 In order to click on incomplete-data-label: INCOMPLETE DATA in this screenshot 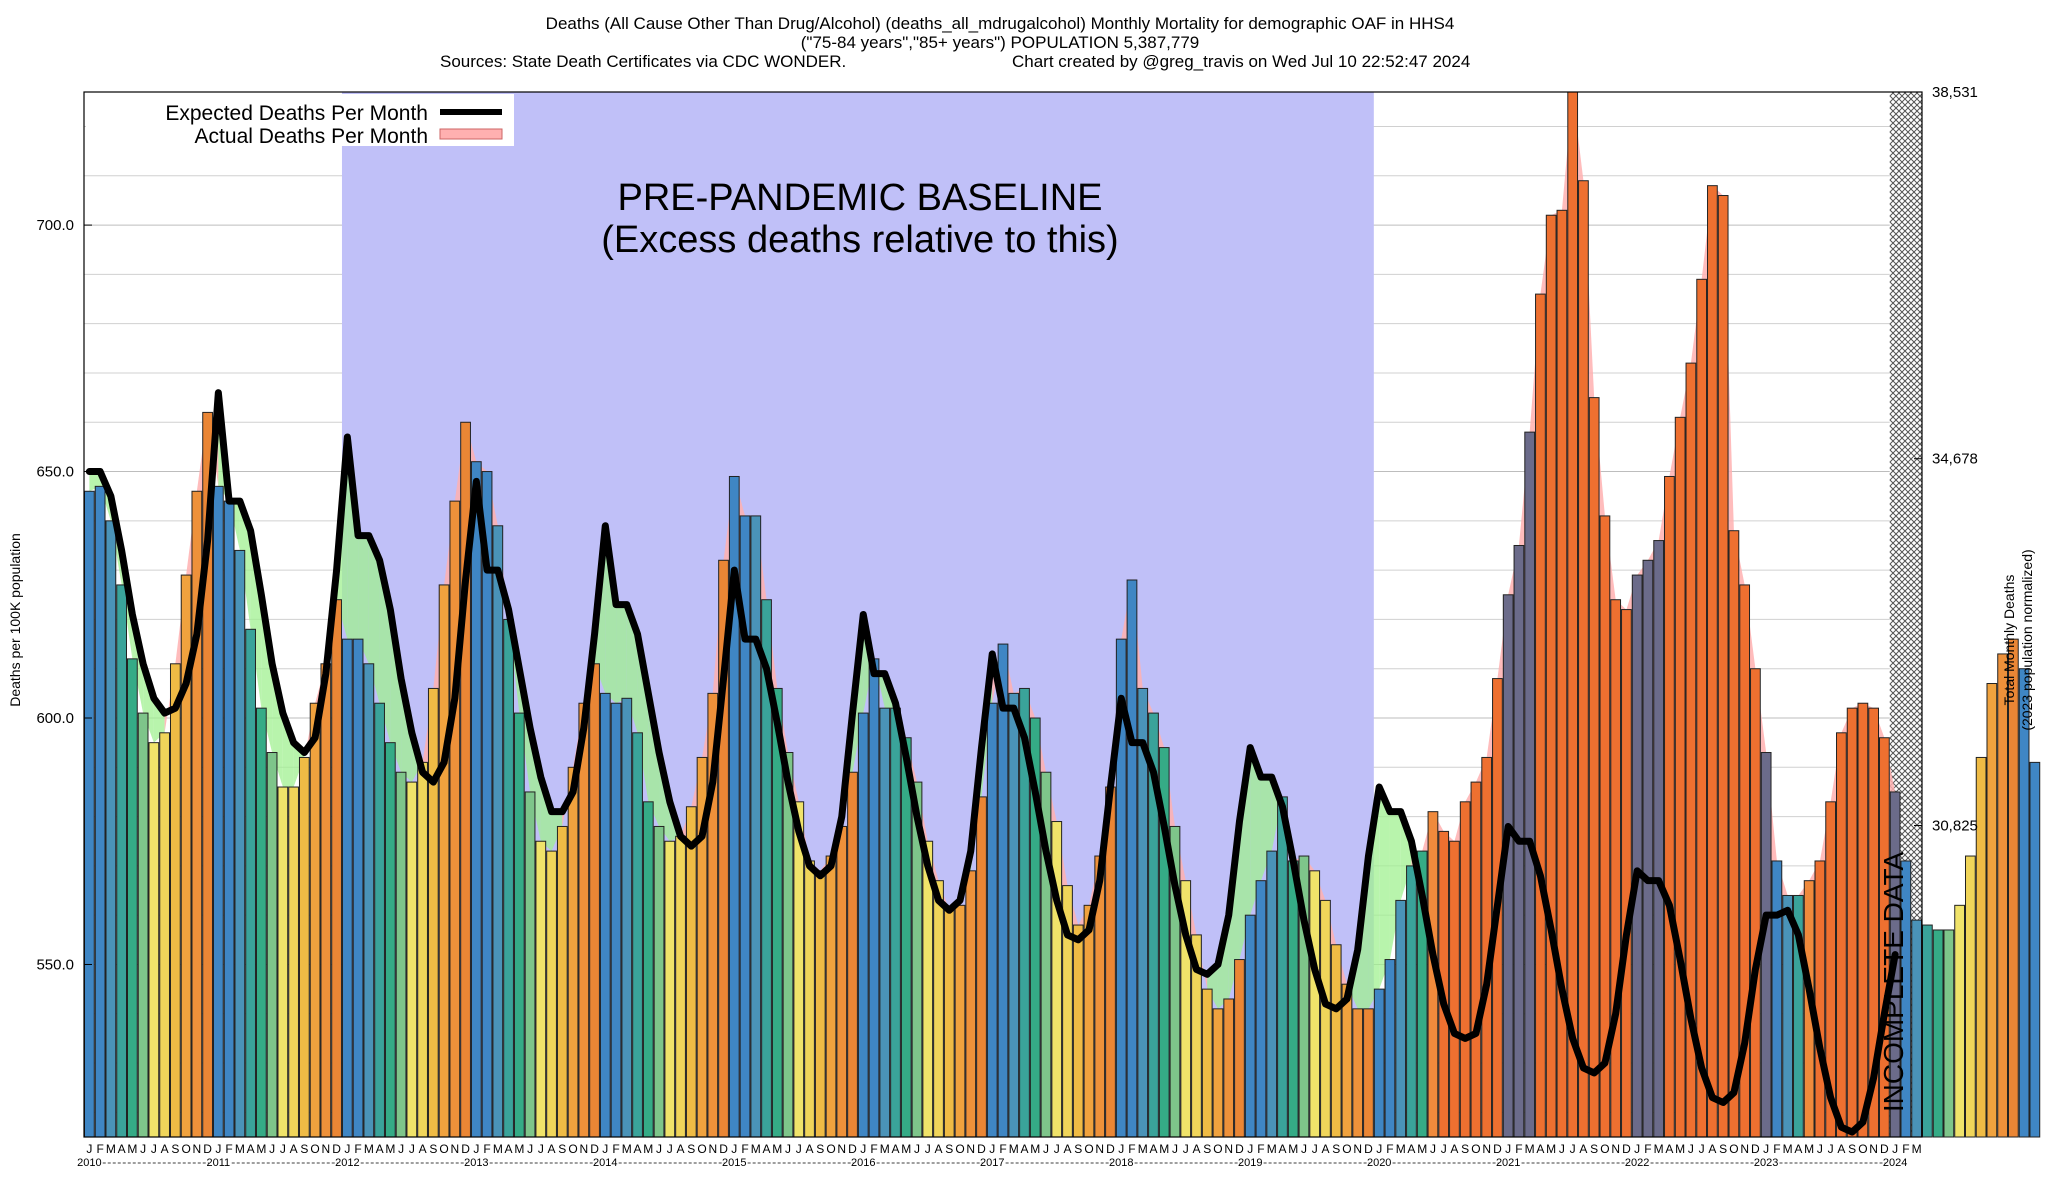, I will do `click(1893, 982)`.